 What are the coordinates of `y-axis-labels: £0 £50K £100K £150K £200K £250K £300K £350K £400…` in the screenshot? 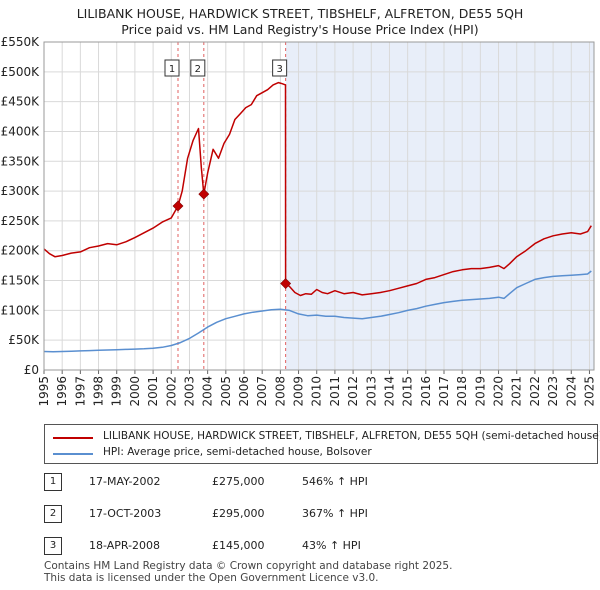 It's located at (21, 206).